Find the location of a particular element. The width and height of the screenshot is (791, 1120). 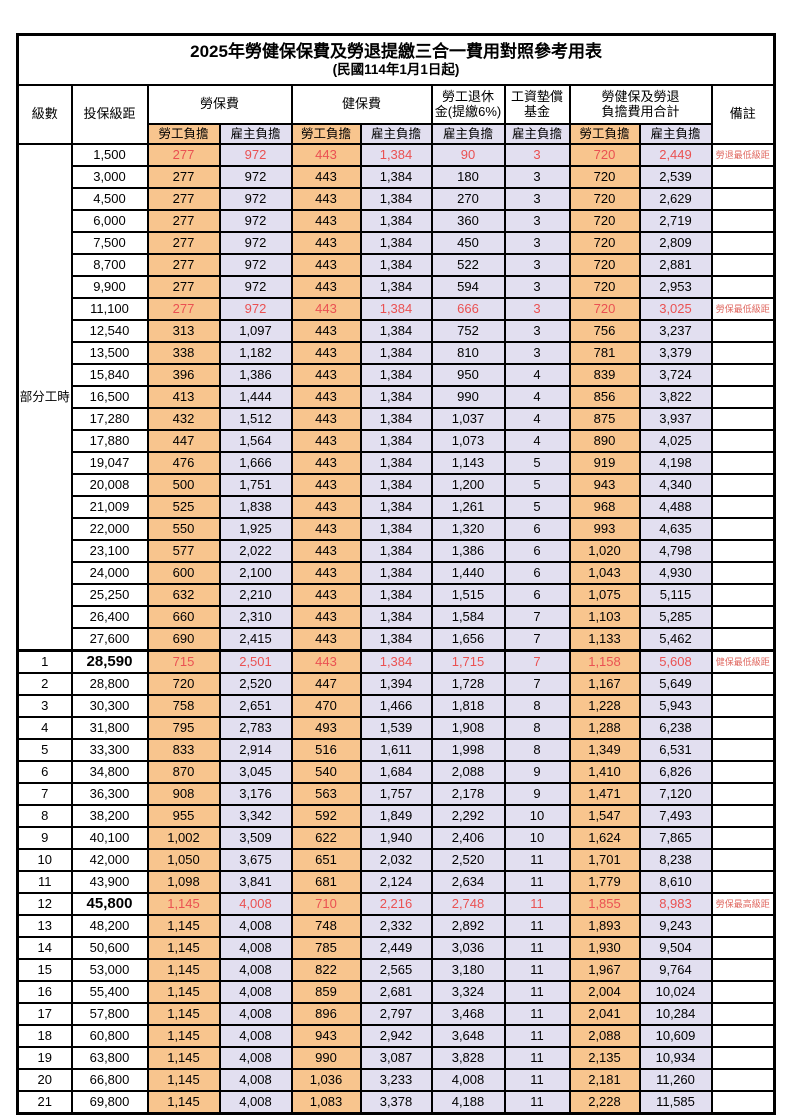

cell-health-employee: 1,083 is located at coordinates (326, 1102).